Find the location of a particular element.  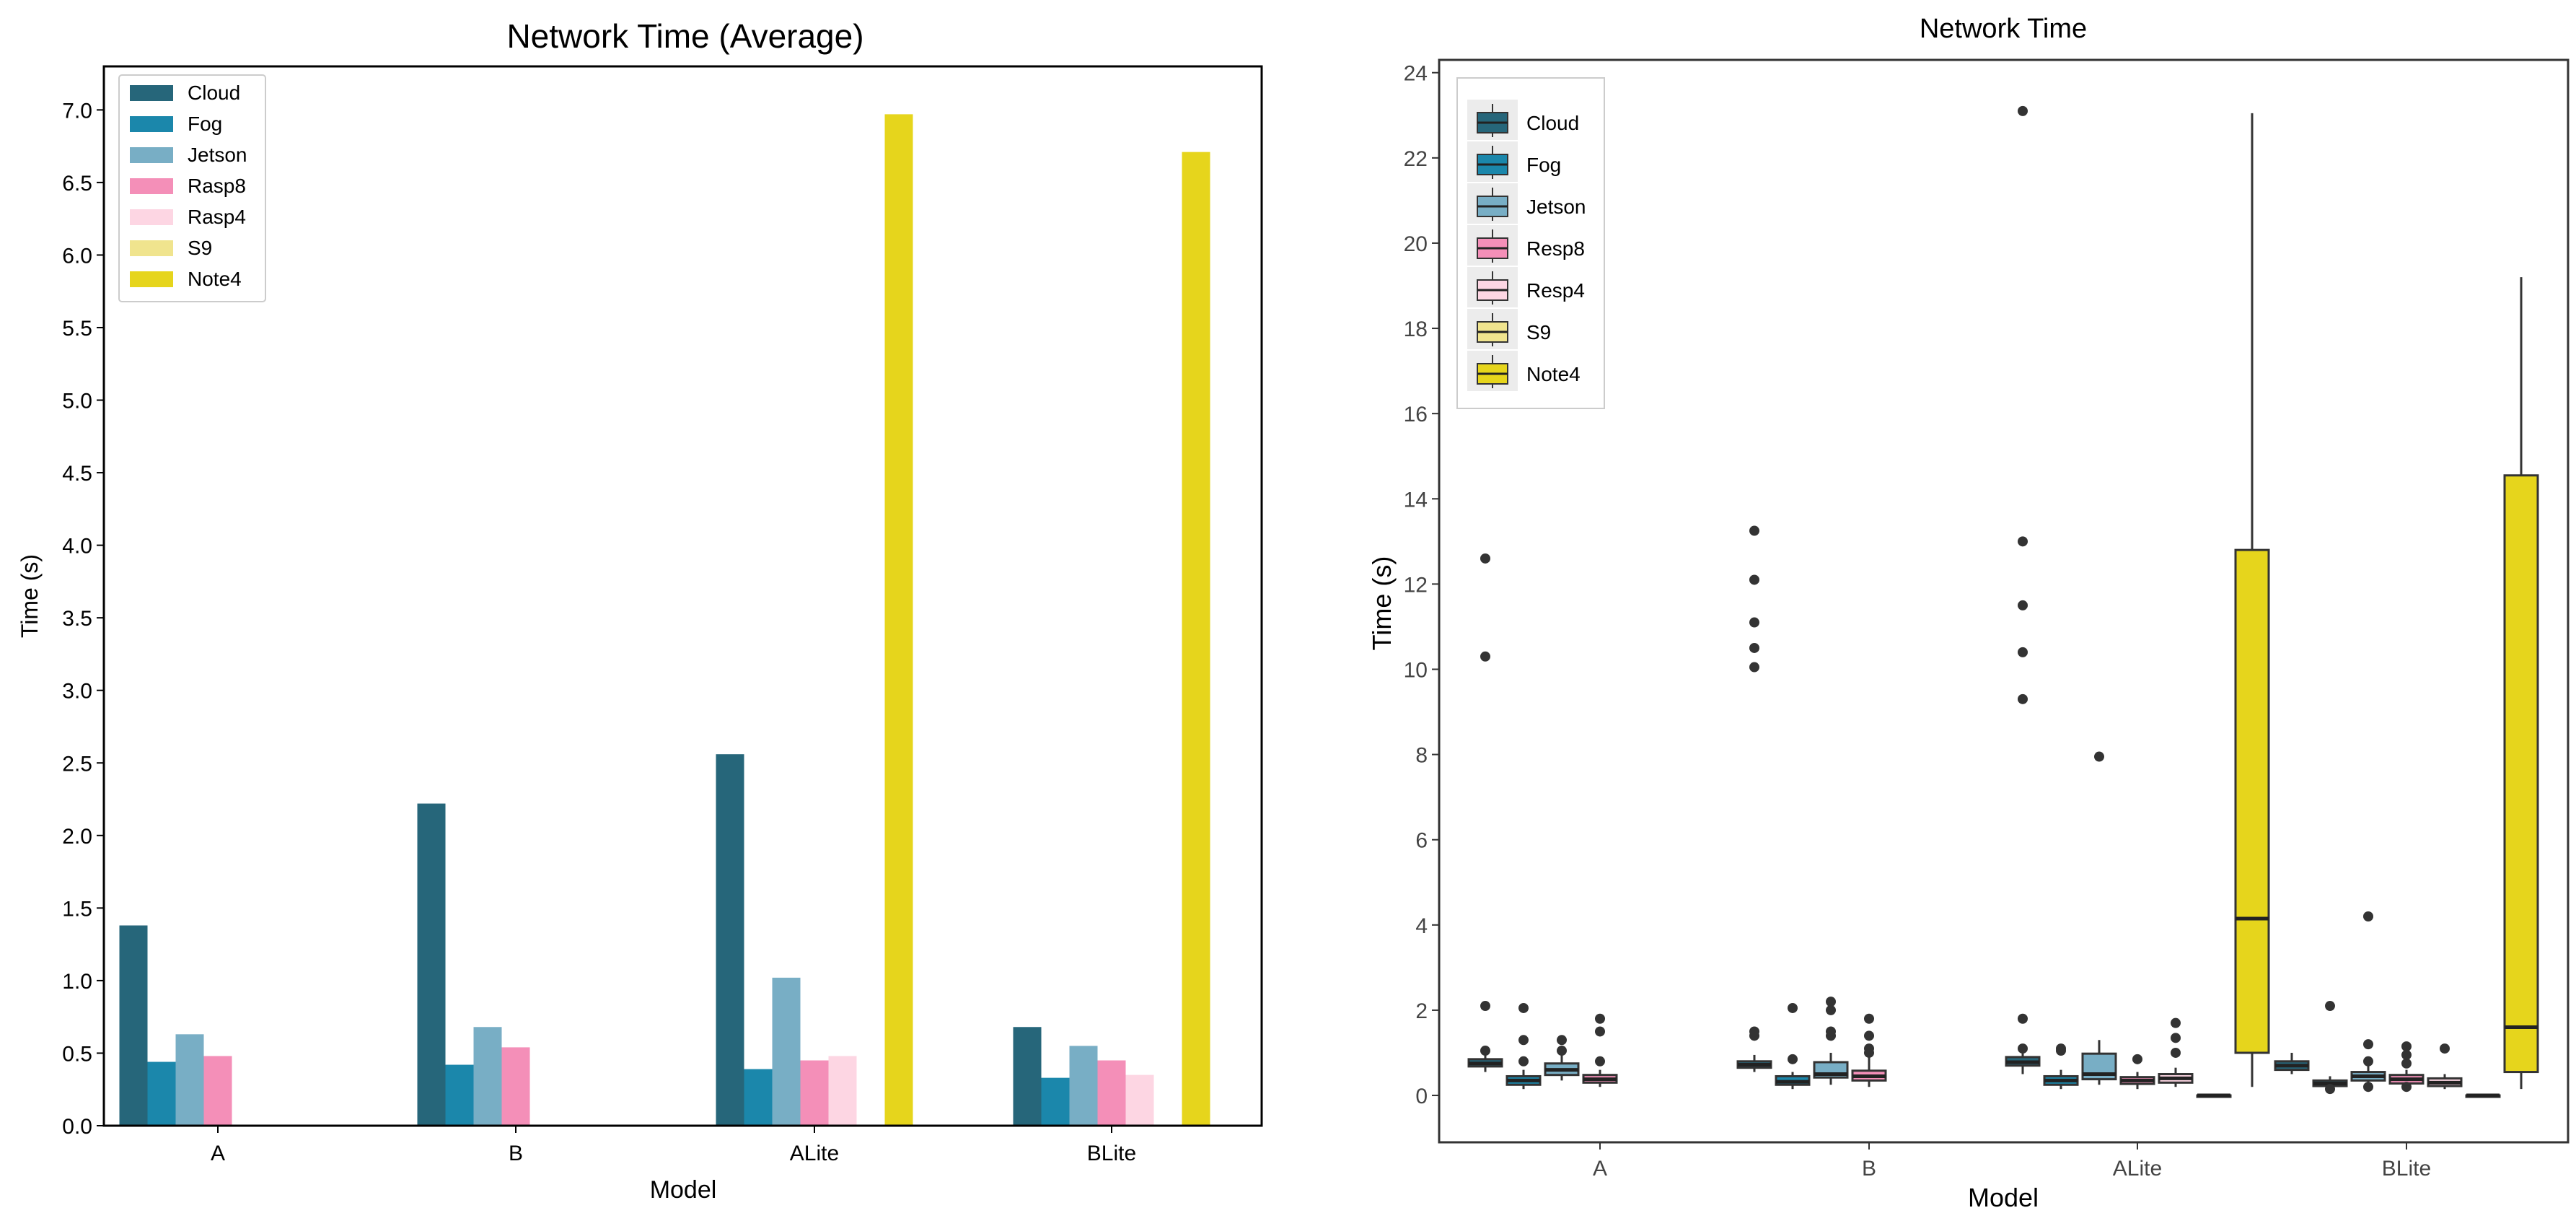

bar-note4-blite is located at coordinates (1196, 639).